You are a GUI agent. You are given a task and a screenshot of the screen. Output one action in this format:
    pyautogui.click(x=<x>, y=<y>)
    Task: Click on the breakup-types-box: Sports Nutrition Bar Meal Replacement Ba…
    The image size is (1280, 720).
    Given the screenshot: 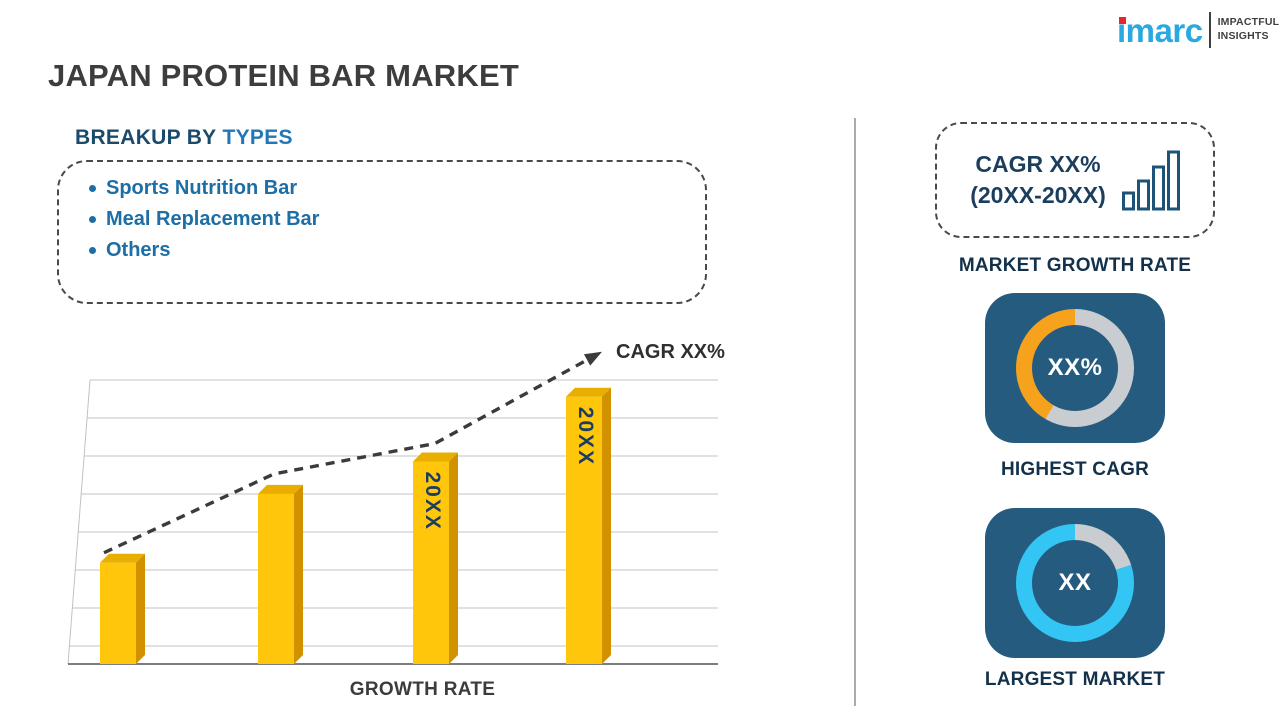 What is the action you would take?
    pyautogui.click(x=382, y=232)
    